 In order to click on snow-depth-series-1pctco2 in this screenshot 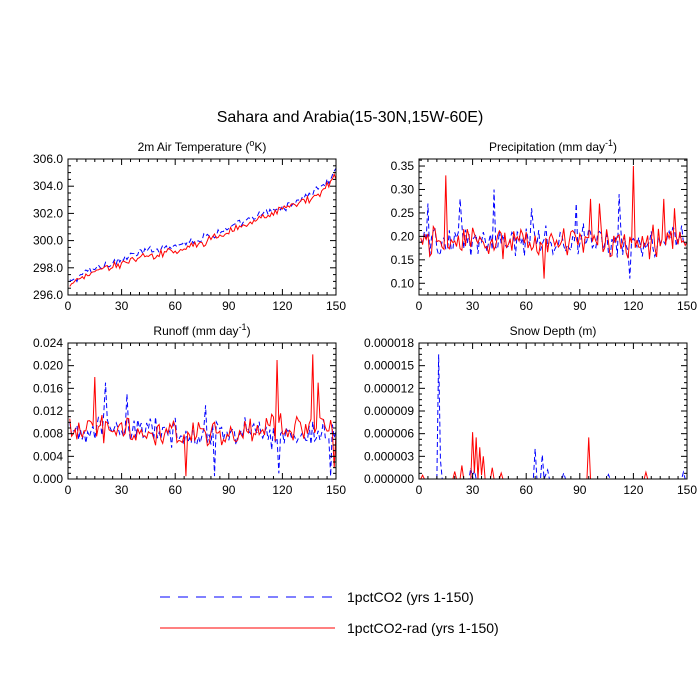, I will do `click(561, 416)`.